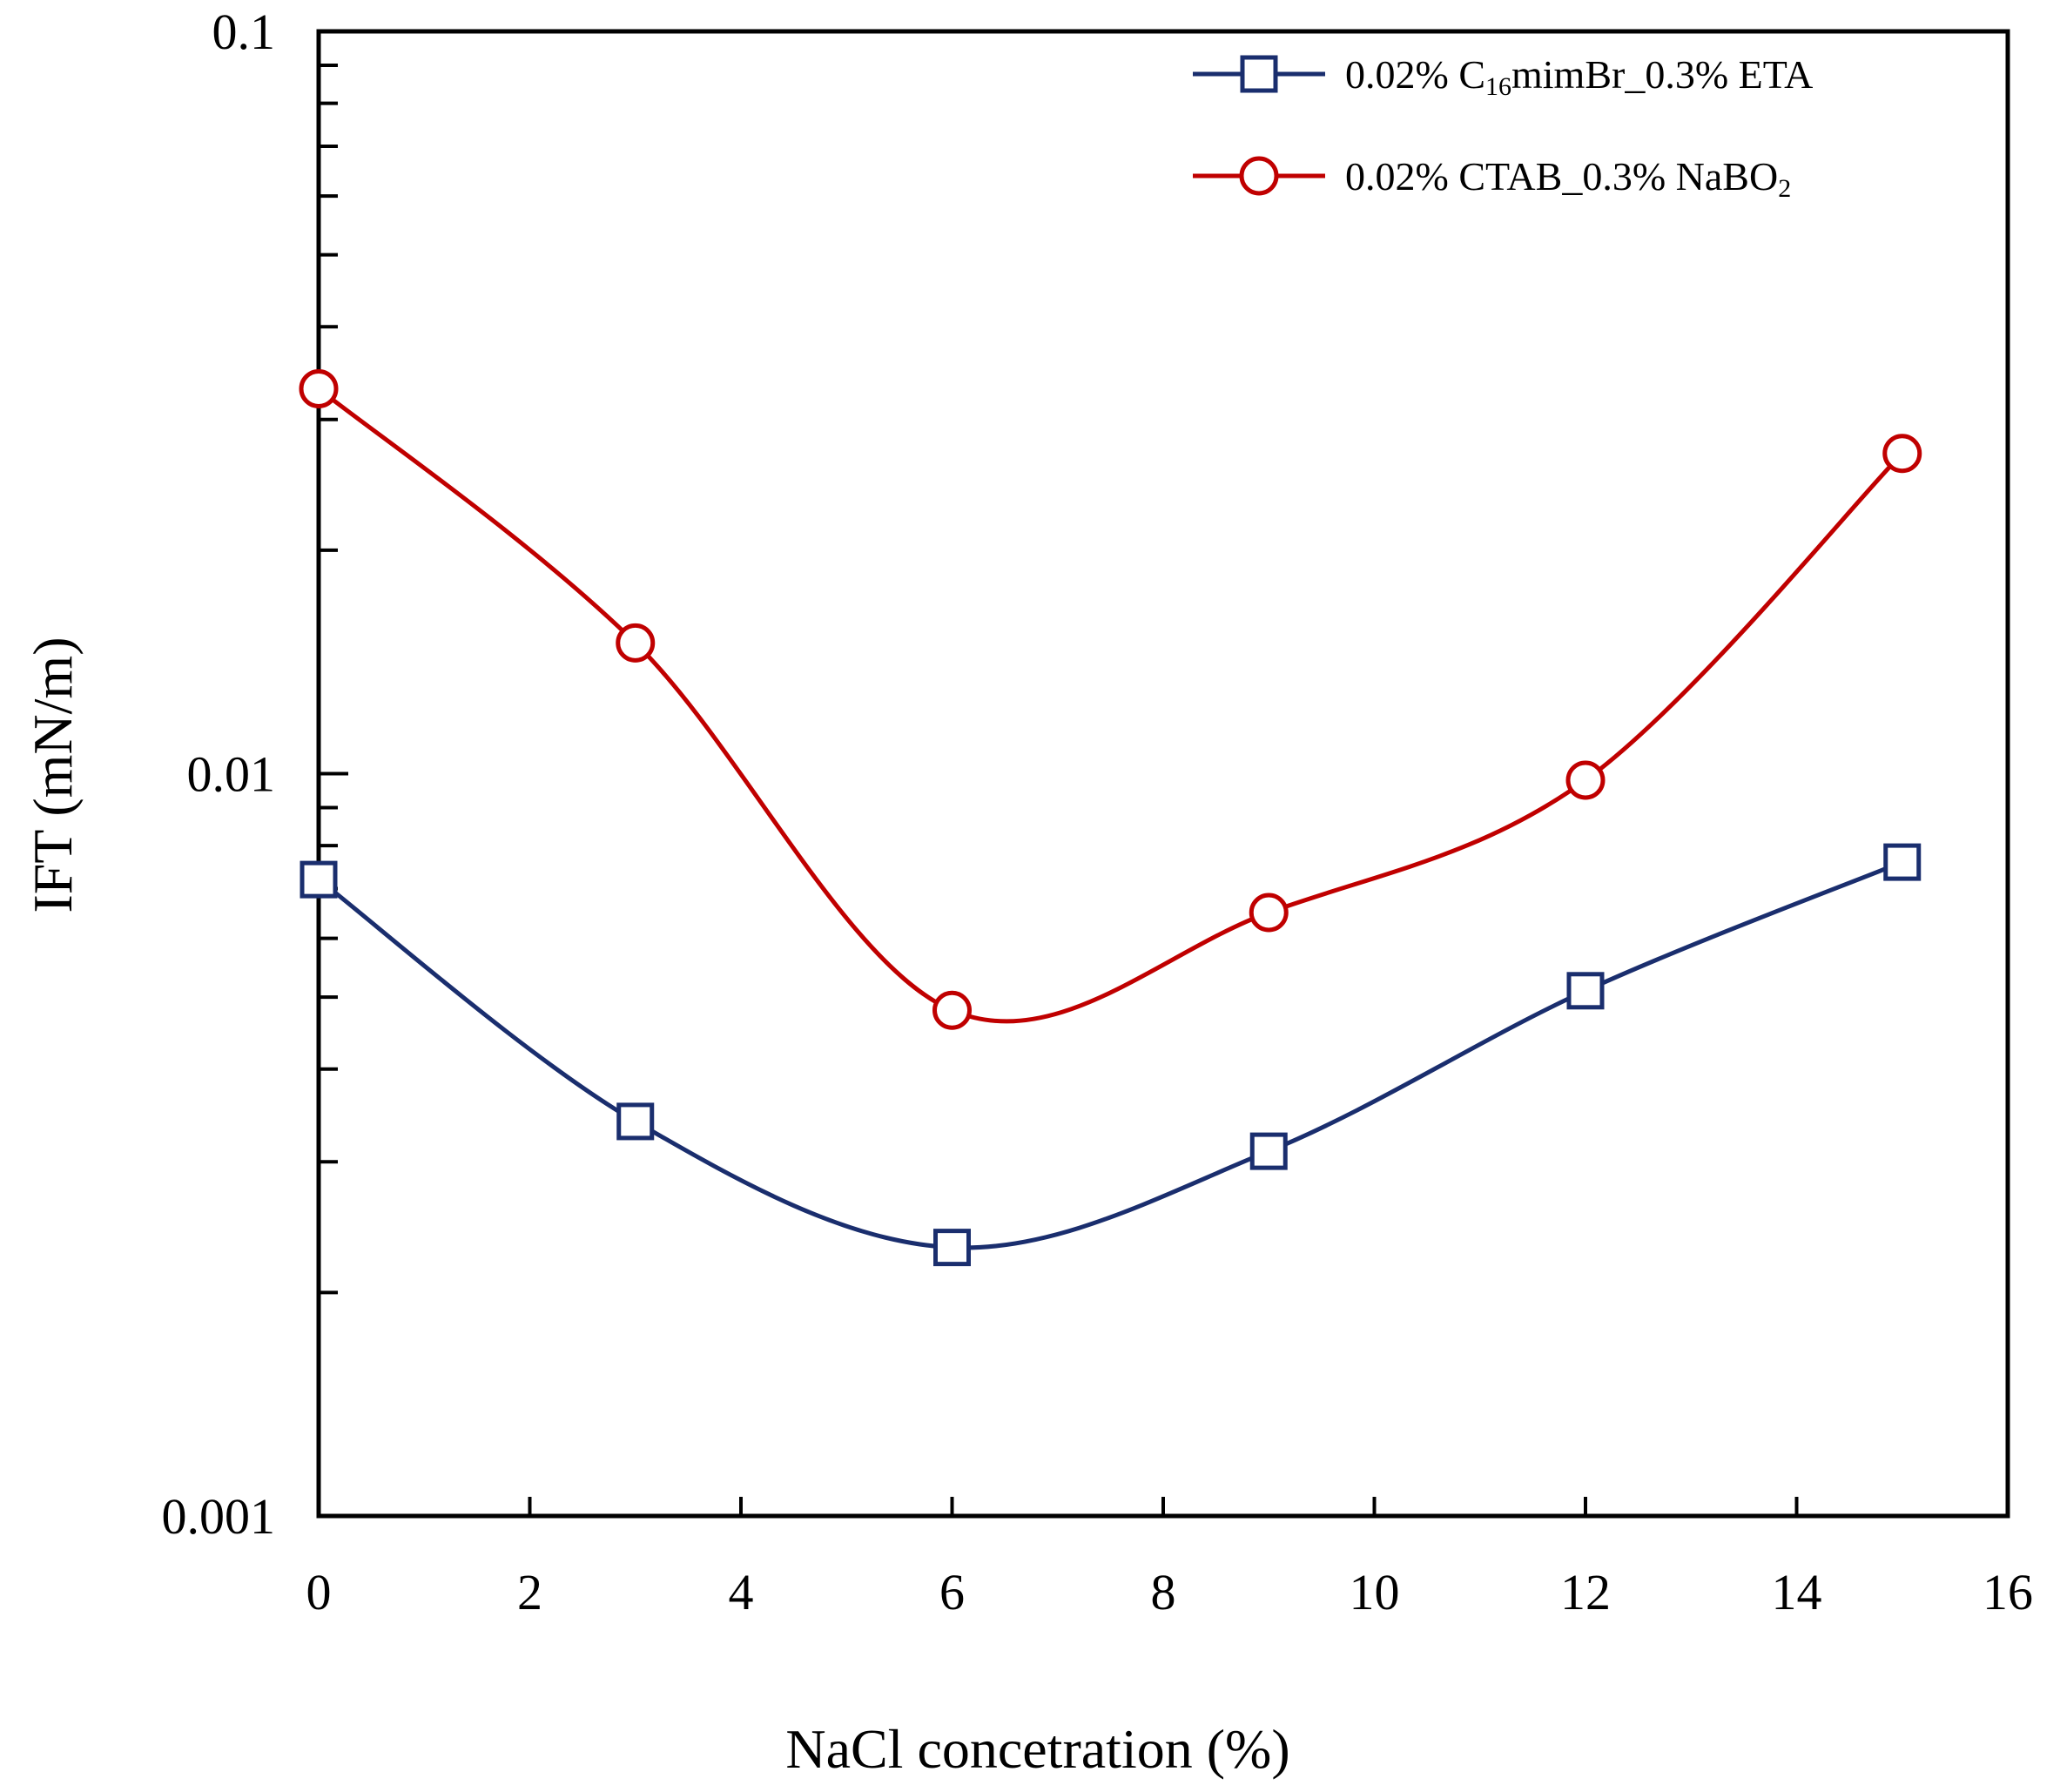  I want to click on x-tick-label: 4, so click(741, 1592).